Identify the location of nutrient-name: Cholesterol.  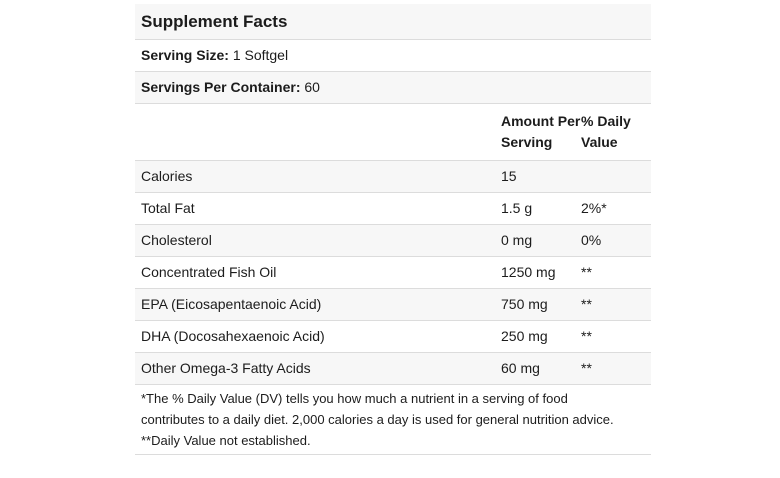
(176, 240).